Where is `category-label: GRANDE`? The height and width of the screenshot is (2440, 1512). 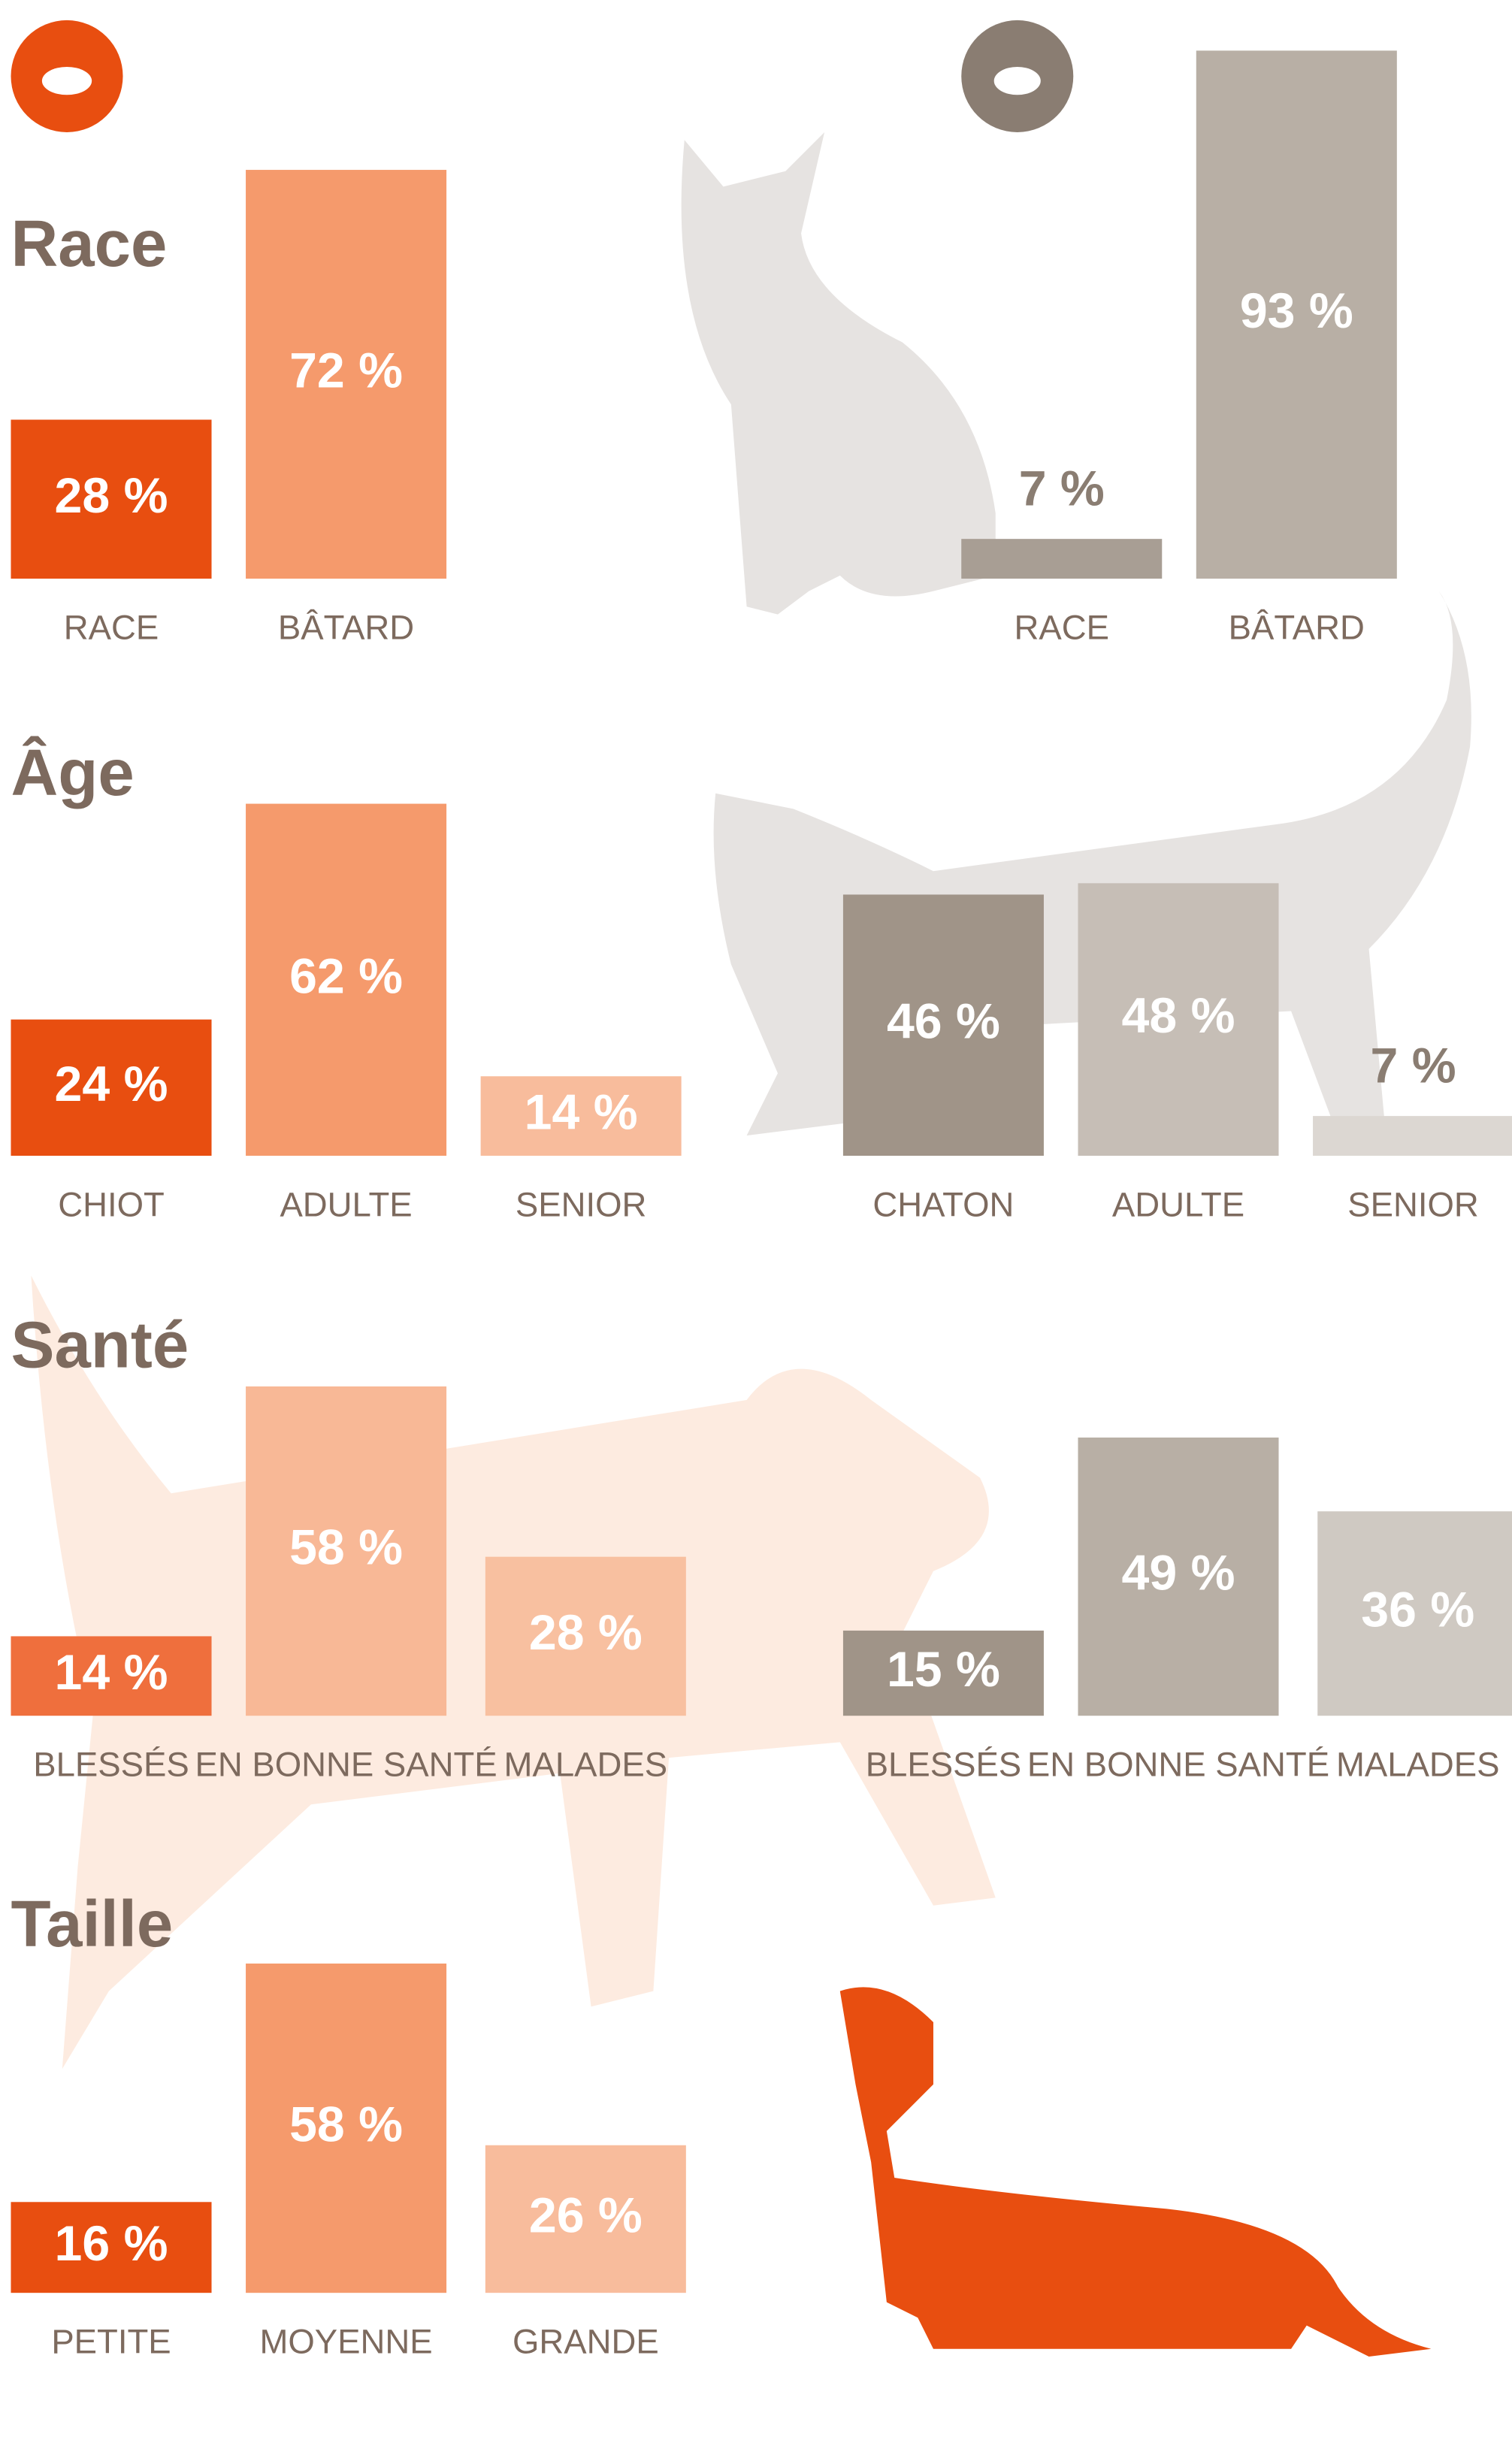 category-label: GRANDE is located at coordinates (586, 2342).